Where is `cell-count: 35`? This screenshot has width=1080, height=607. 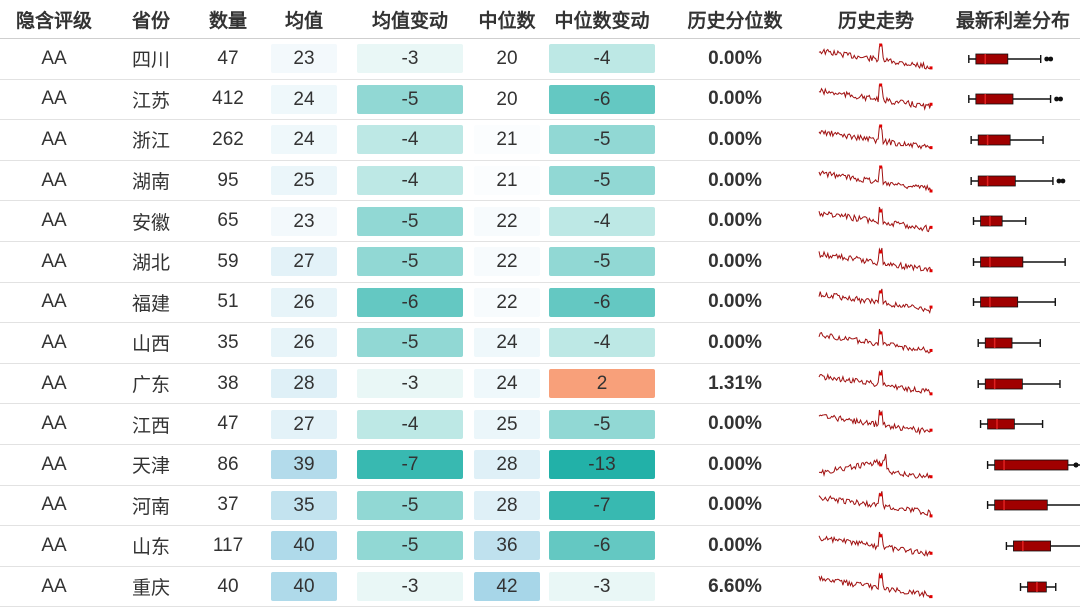
cell-count: 35 is located at coordinates (228, 343).